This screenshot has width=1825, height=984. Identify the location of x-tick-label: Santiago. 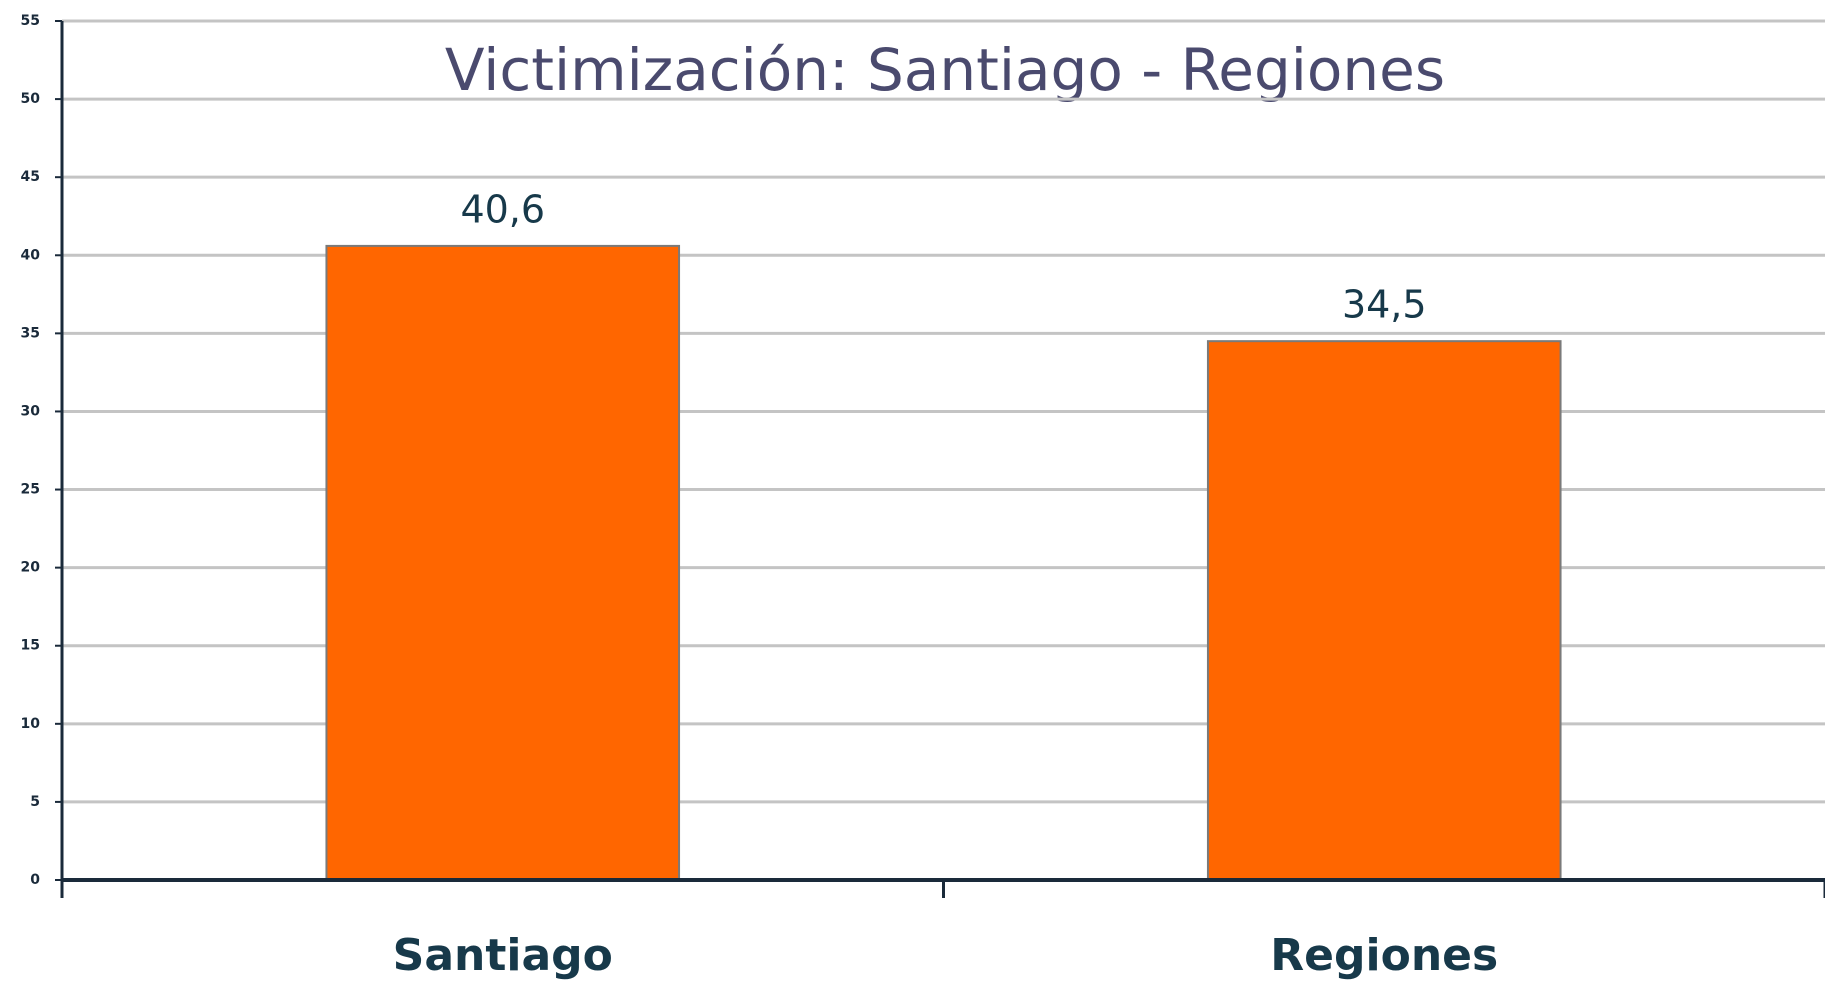
(503, 955).